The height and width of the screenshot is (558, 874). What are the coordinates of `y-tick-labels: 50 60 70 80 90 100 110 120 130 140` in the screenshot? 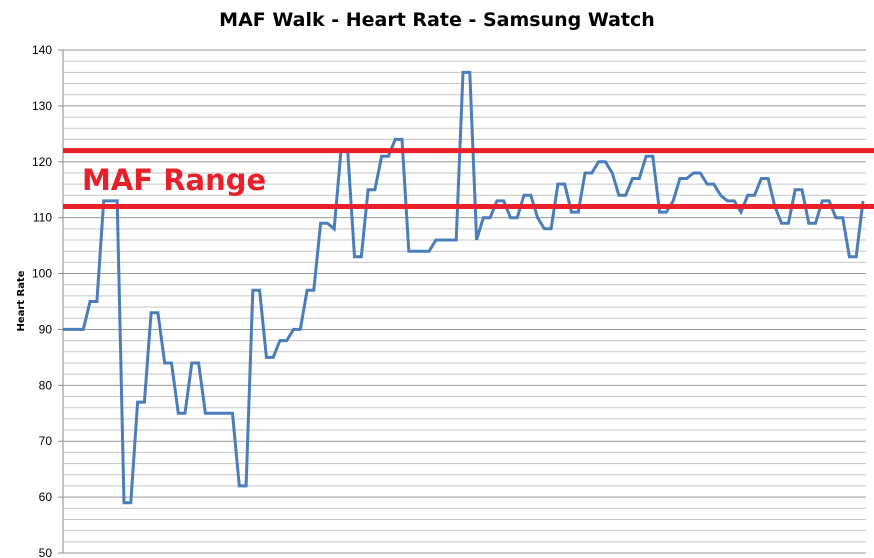 It's located at (42, 300).